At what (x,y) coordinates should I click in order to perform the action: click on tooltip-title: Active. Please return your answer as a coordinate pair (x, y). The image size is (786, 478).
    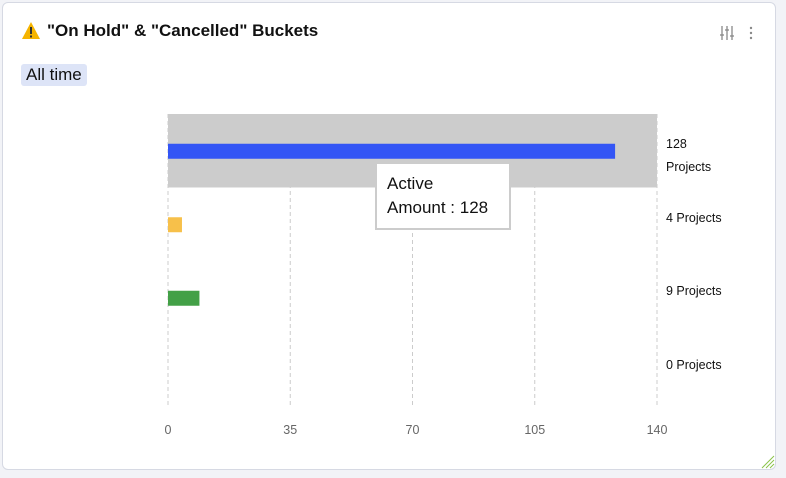
    Looking at the image, I should click on (410, 183).